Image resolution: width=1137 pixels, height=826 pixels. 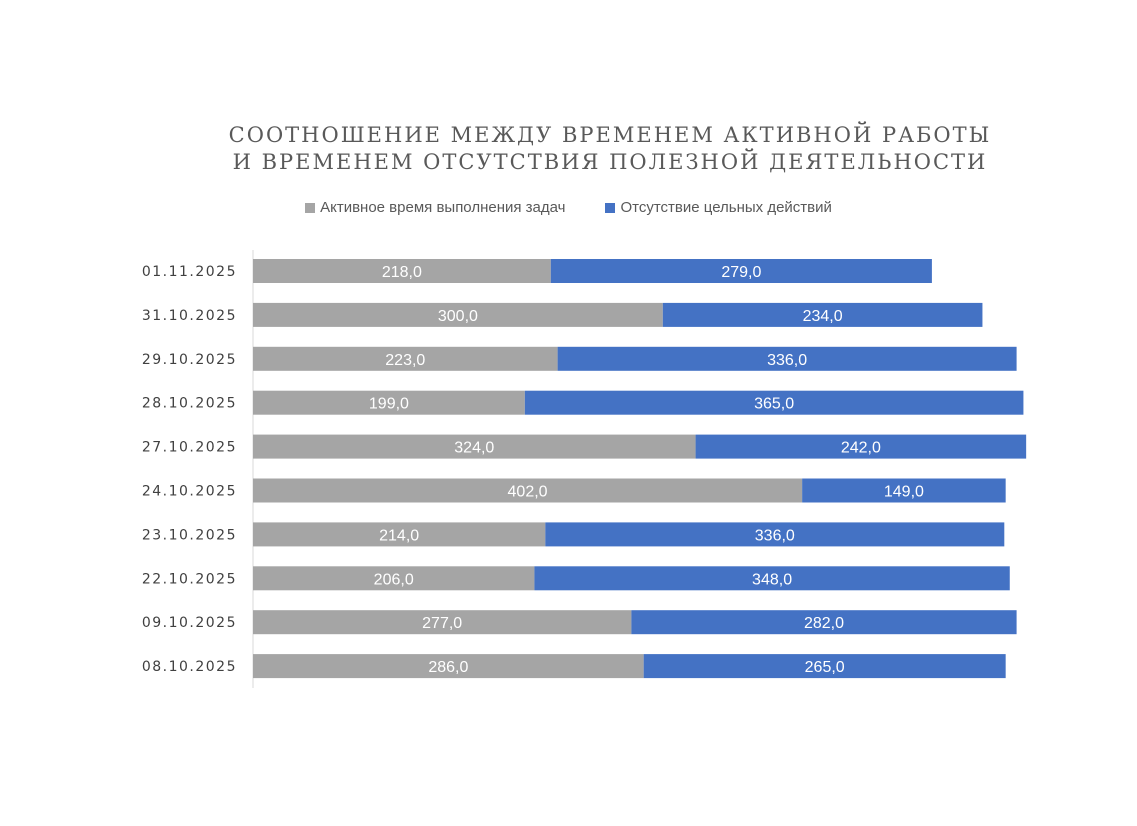 I want to click on data-label: 365,0, so click(x=774, y=404).